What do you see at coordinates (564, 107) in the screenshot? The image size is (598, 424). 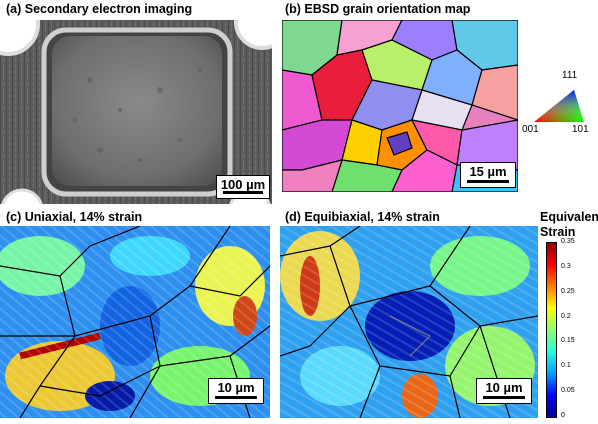 I see `ipf-color-key` at bounding box center [564, 107].